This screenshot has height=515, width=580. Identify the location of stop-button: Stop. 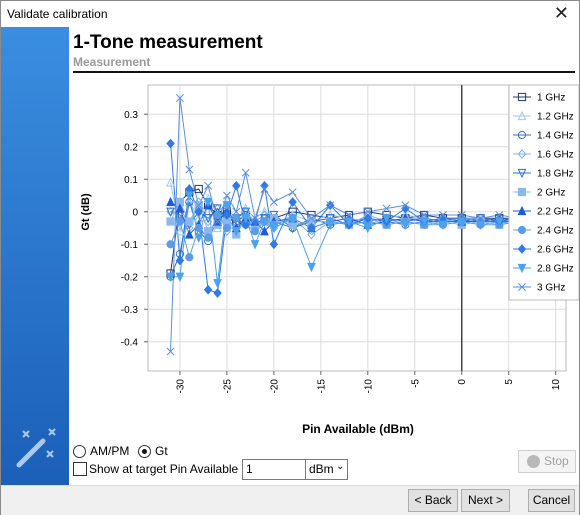
(547, 461).